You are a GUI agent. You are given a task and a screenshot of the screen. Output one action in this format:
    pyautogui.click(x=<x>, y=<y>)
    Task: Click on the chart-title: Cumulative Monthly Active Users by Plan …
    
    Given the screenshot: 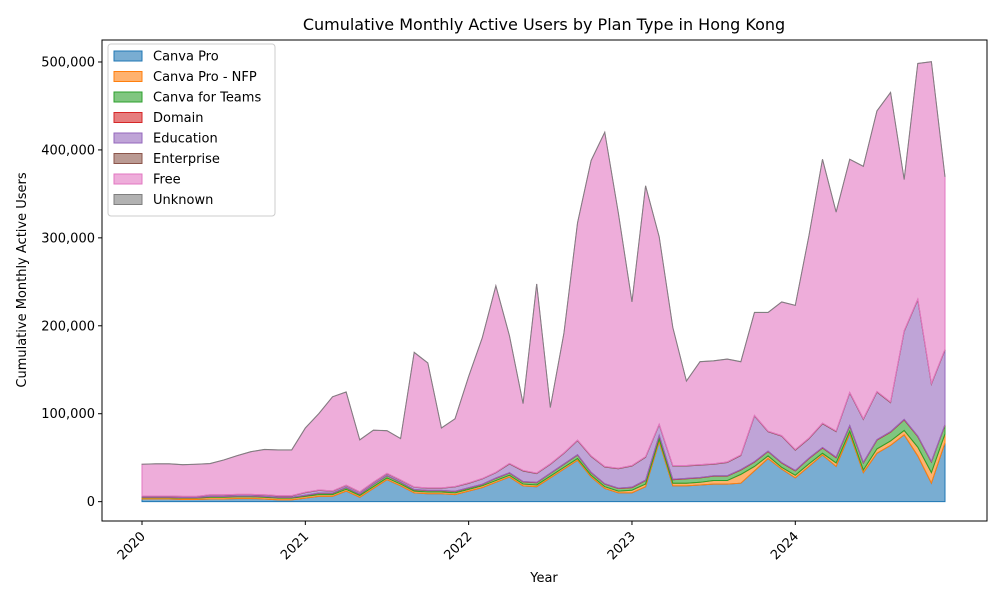 What is the action you would take?
    pyautogui.click(x=544, y=24)
    